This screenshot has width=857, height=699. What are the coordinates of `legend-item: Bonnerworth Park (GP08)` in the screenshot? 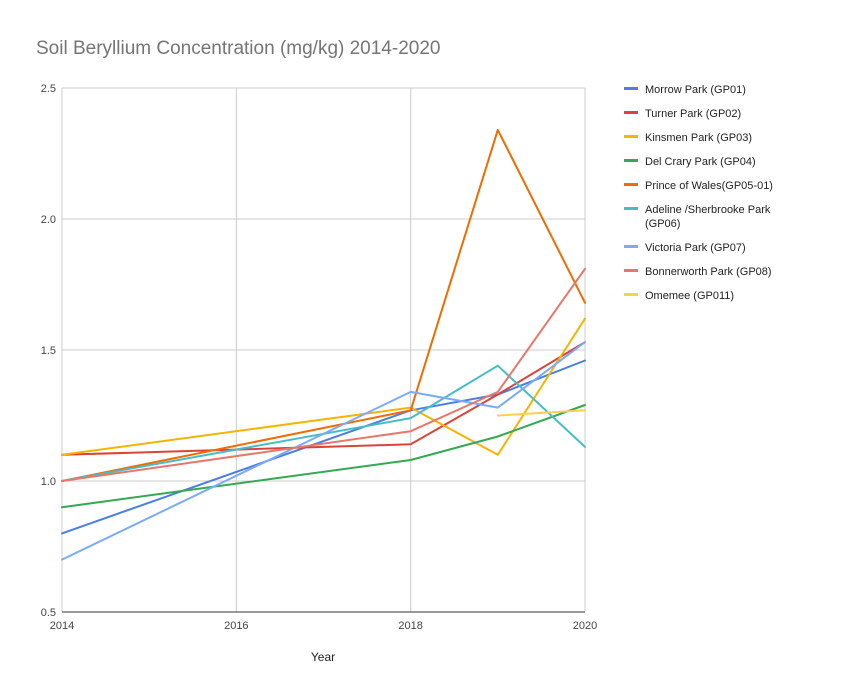 It's located at (698, 272).